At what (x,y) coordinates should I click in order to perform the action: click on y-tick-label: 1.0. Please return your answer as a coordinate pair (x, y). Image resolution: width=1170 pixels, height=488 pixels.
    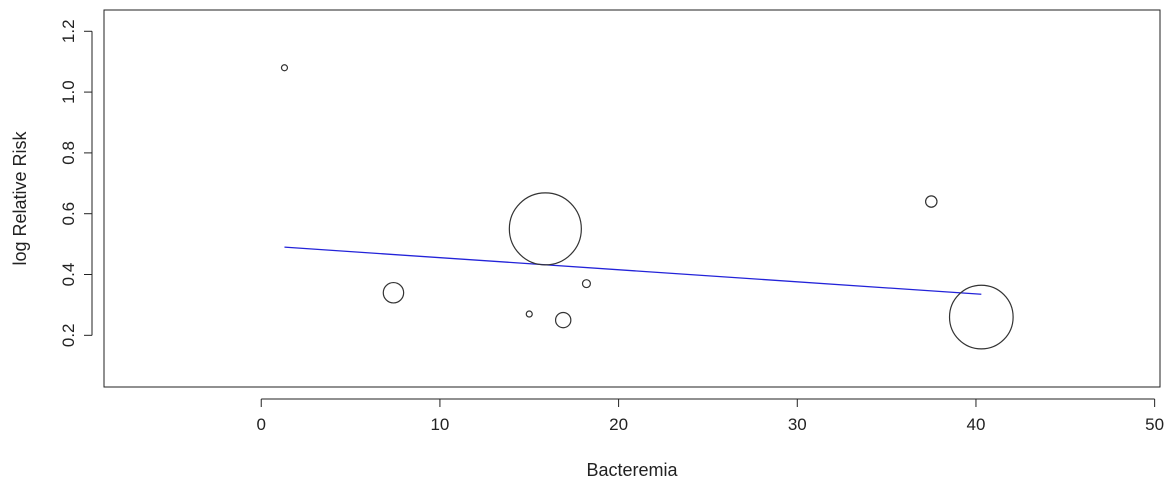
    Looking at the image, I should click on (68, 92).